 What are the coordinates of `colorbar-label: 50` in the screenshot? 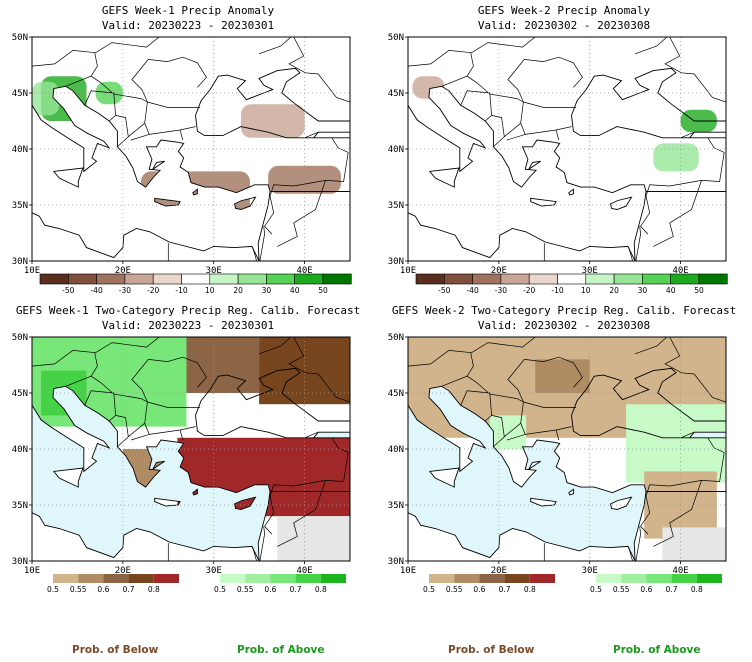 It's located at (323, 290).